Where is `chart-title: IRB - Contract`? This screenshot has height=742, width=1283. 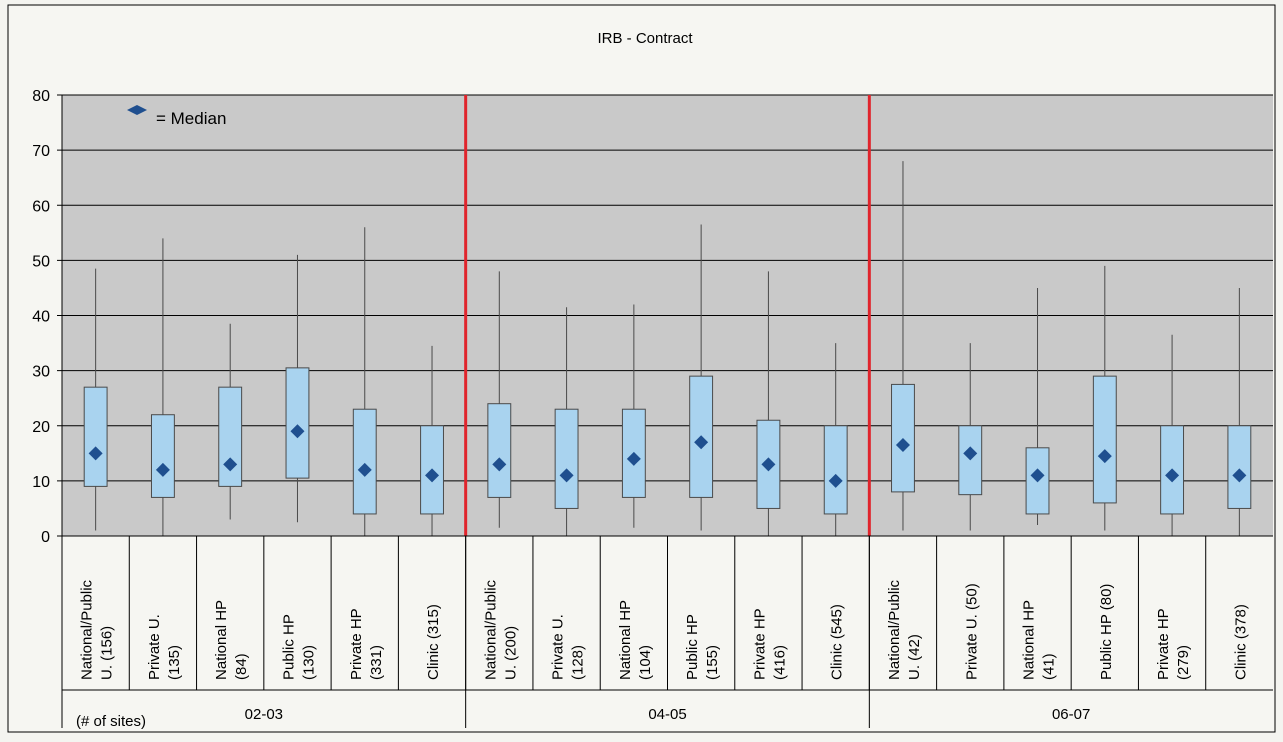 chart-title: IRB - Contract is located at coordinates (645, 38).